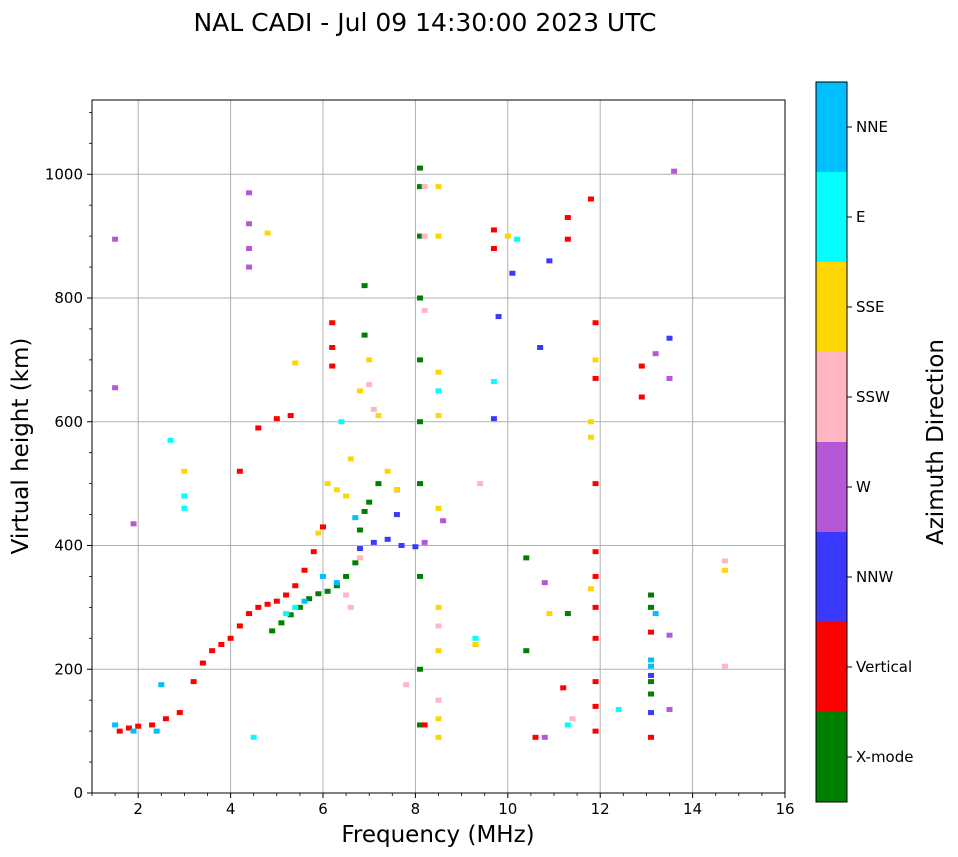 This screenshot has width=958, height=857. Describe the element at coordinates (68, 422) in the screenshot. I see `y-tick-label: 600` at that location.